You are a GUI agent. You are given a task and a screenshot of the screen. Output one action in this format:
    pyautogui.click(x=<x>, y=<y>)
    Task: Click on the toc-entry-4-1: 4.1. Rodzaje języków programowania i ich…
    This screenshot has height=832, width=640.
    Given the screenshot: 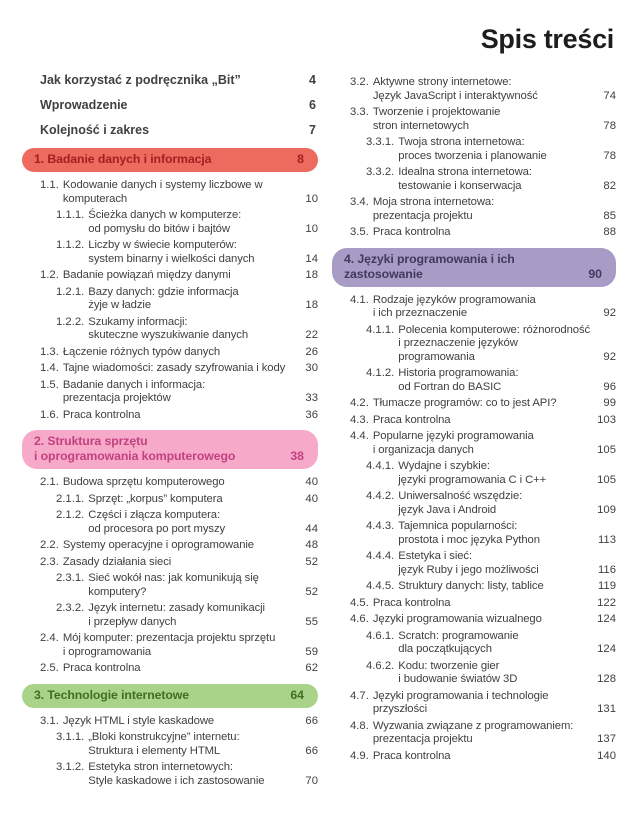 What is the action you would take?
    pyautogui.click(x=483, y=307)
    